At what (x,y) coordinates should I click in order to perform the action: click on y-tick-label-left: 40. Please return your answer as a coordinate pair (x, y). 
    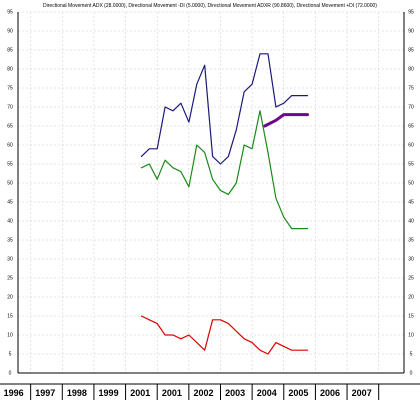
    Looking at the image, I should click on (10, 222).